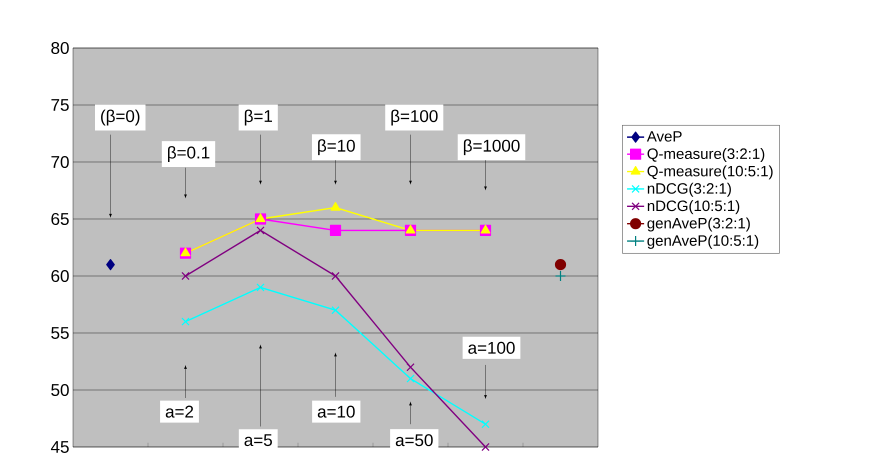  I want to click on y-tick-label: 50, so click(60, 390).